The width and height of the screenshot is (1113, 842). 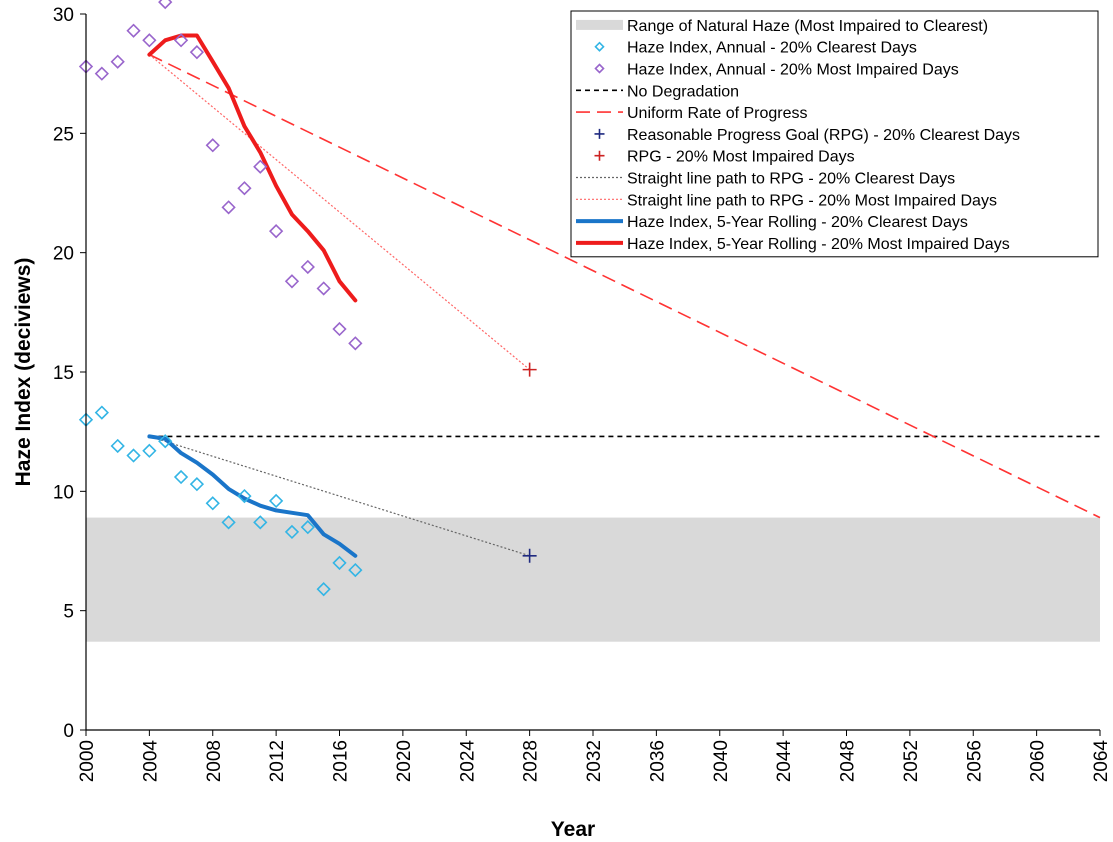 I want to click on x-tick-label: 2056, so click(x=974, y=761).